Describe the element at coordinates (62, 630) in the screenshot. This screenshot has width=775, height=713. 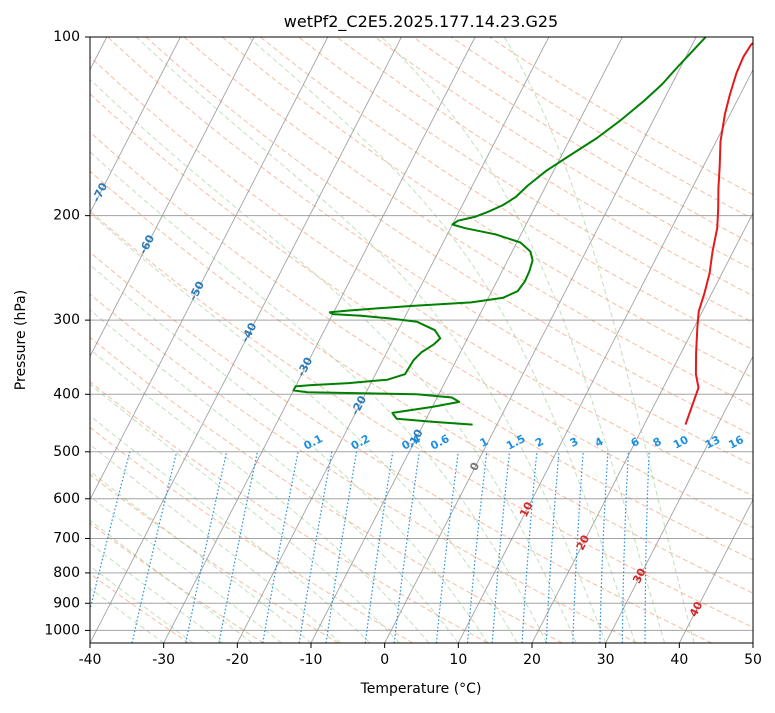
I see `y-tick-label: 1000` at that location.